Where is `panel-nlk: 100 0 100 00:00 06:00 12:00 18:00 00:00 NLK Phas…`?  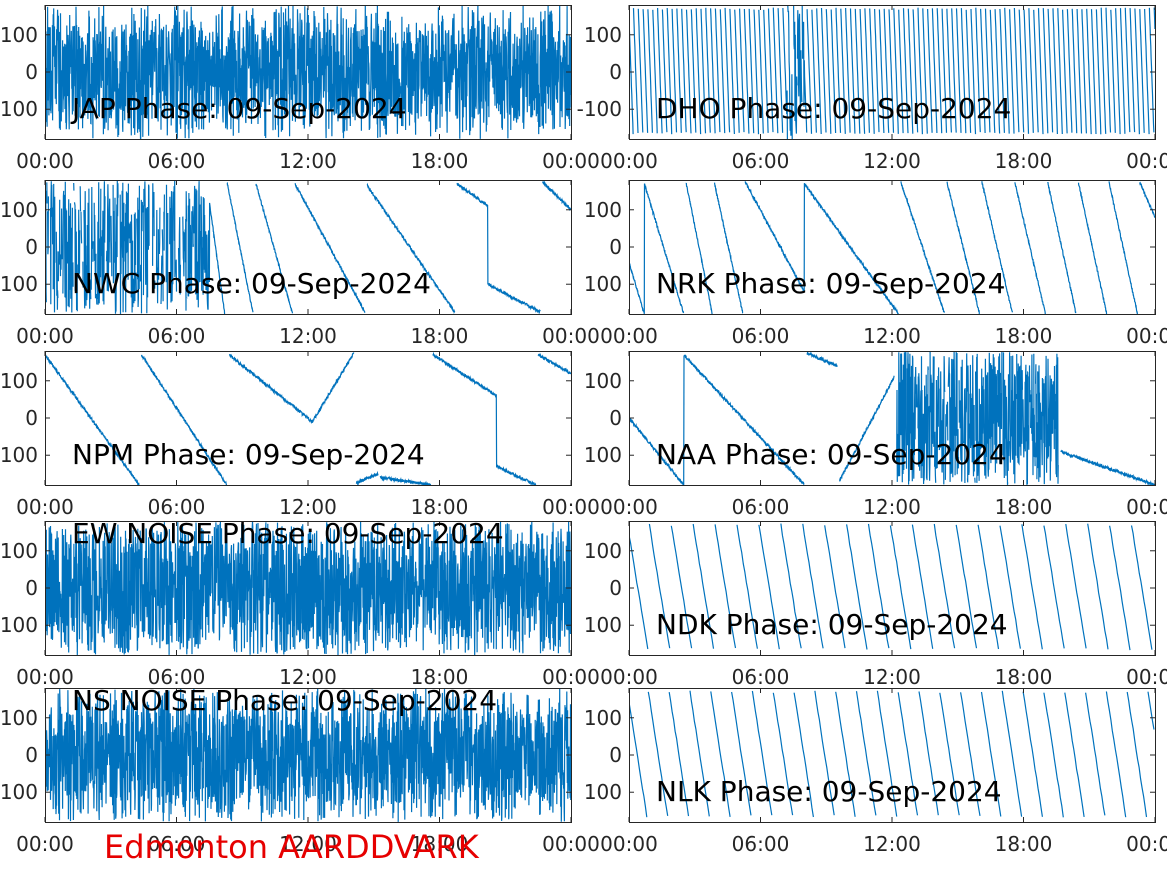 panel-nlk: 100 0 100 00:00 06:00 12:00 18:00 00:00 NLK Phas… is located at coordinates (875, 772).